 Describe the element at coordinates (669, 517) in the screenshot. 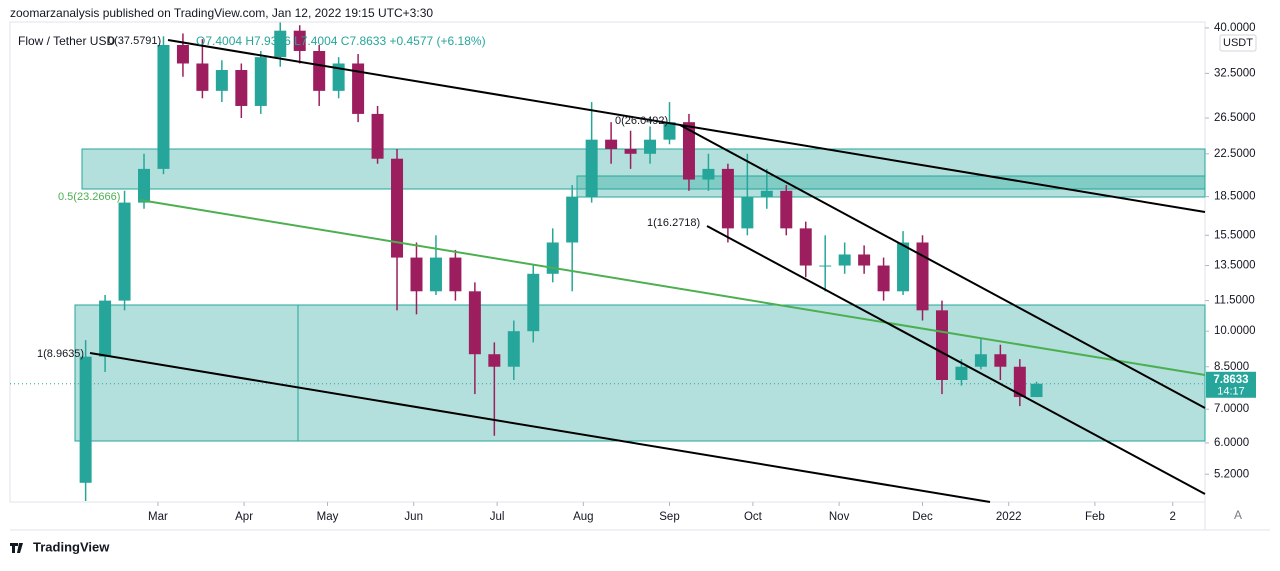

I see `x-tick-label: Sep` at that location.